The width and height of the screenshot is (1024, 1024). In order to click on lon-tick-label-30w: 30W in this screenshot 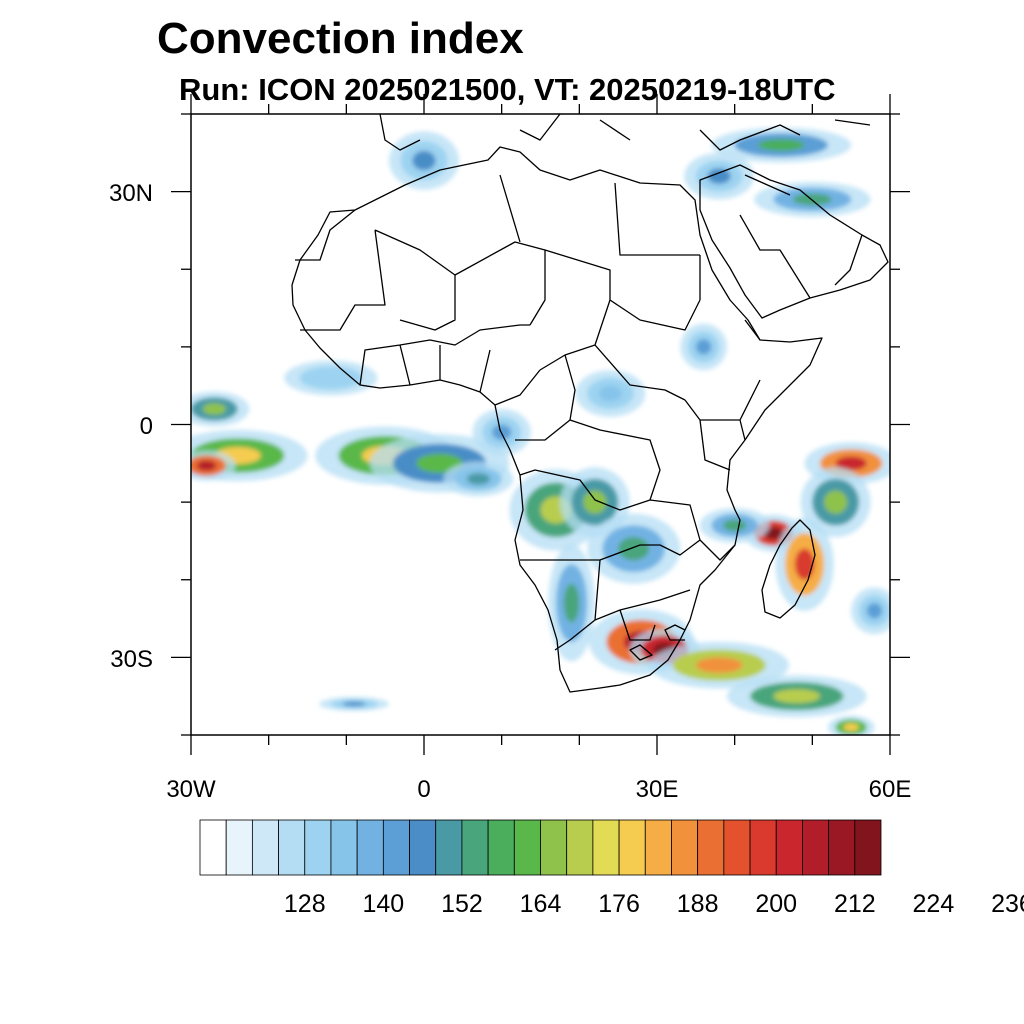, I will do `click(191, 789)`.